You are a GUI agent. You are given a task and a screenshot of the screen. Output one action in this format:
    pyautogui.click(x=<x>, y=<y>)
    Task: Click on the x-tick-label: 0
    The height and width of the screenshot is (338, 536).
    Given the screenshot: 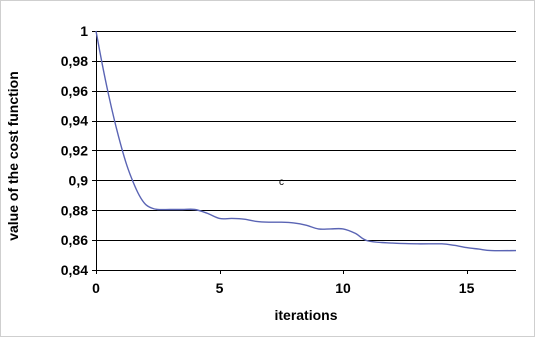 What is the action you would take?
    pyautogui.click(x=96, y=288)
    